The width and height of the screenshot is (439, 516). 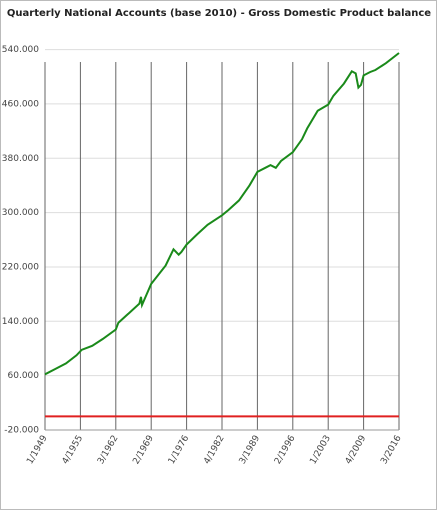 I want to click on y-tick-label: 380.000, so click(x=20, y=159).